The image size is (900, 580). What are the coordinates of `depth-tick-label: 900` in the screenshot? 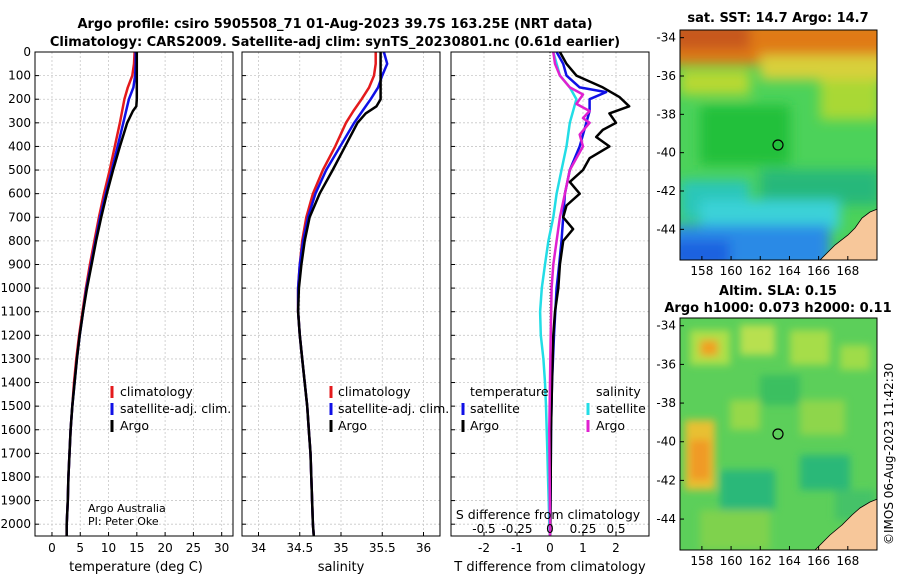 It's located at (19, 264).